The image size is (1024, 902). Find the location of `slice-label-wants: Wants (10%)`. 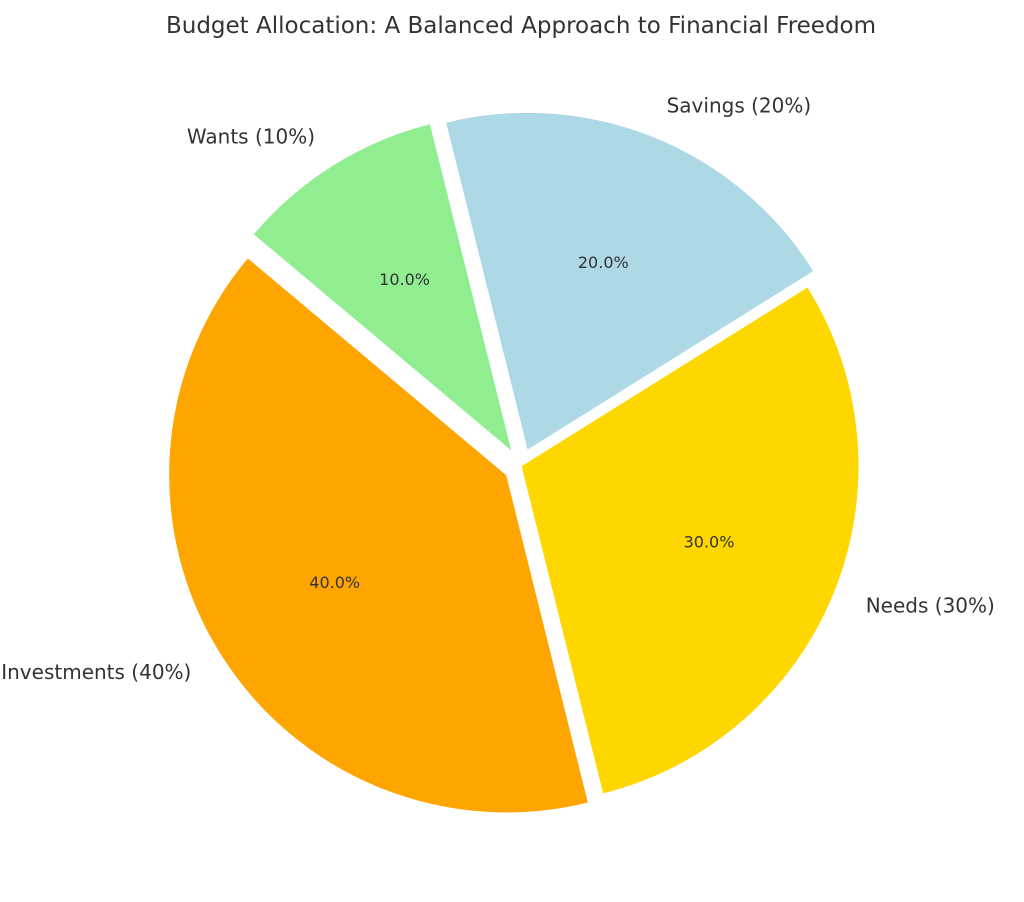

slice-label-wants: Wants (10%) is located at coordinates (251, 136).